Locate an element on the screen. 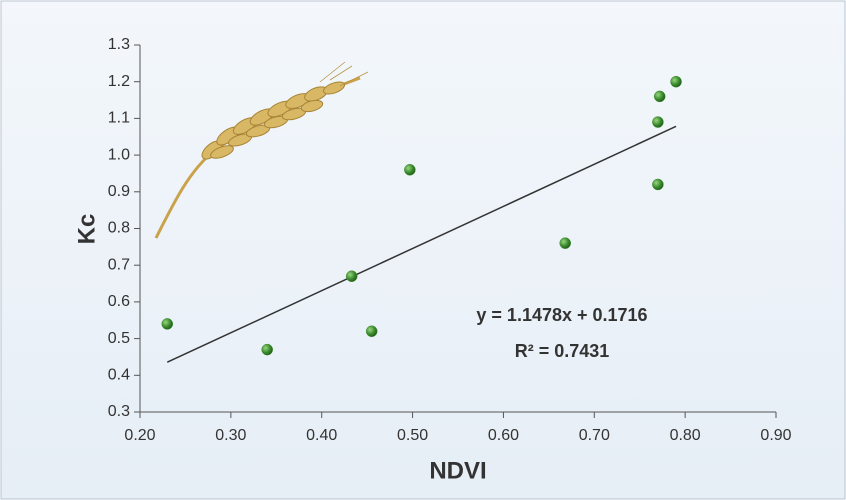 This screenshot has width=846, height=500. x-tick-label: 0.80 is located at coordinates (685, 435).